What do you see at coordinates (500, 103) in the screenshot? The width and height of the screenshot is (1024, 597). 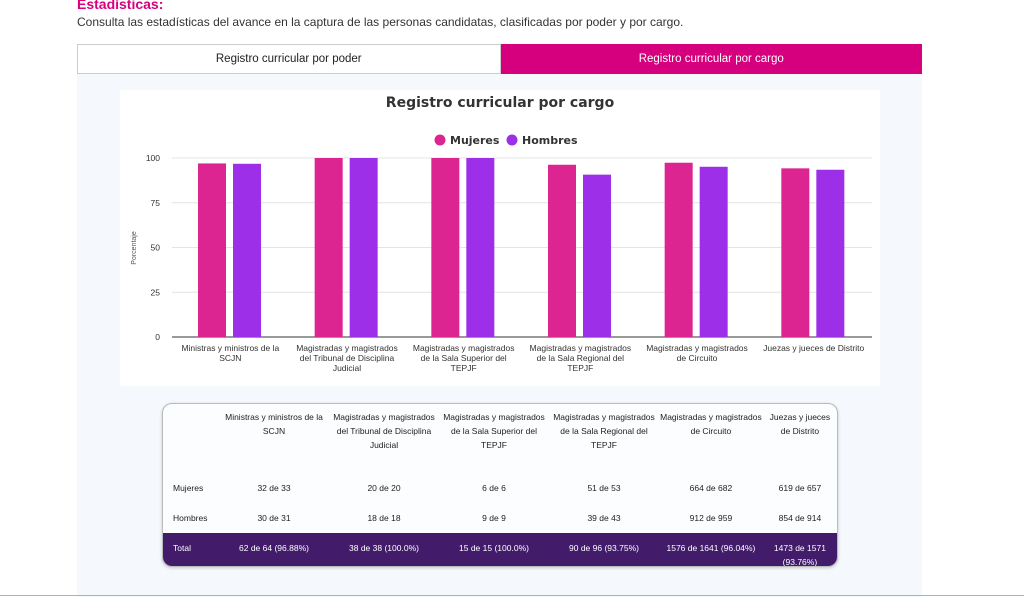 I see `chart-title: Registro curricular por cargo` at bounding box center [500, 103].